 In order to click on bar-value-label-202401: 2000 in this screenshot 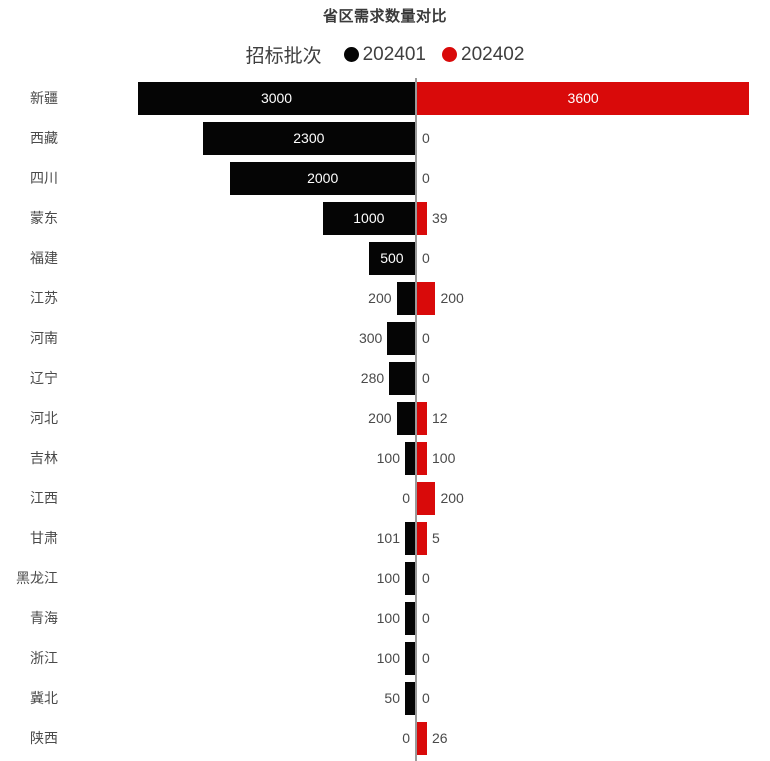, I will do `click(323, 178)`.